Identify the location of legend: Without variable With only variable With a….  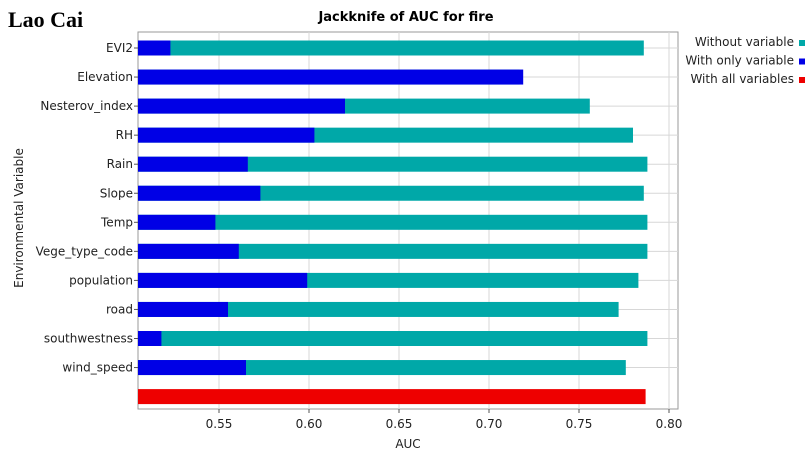
(745, 60).